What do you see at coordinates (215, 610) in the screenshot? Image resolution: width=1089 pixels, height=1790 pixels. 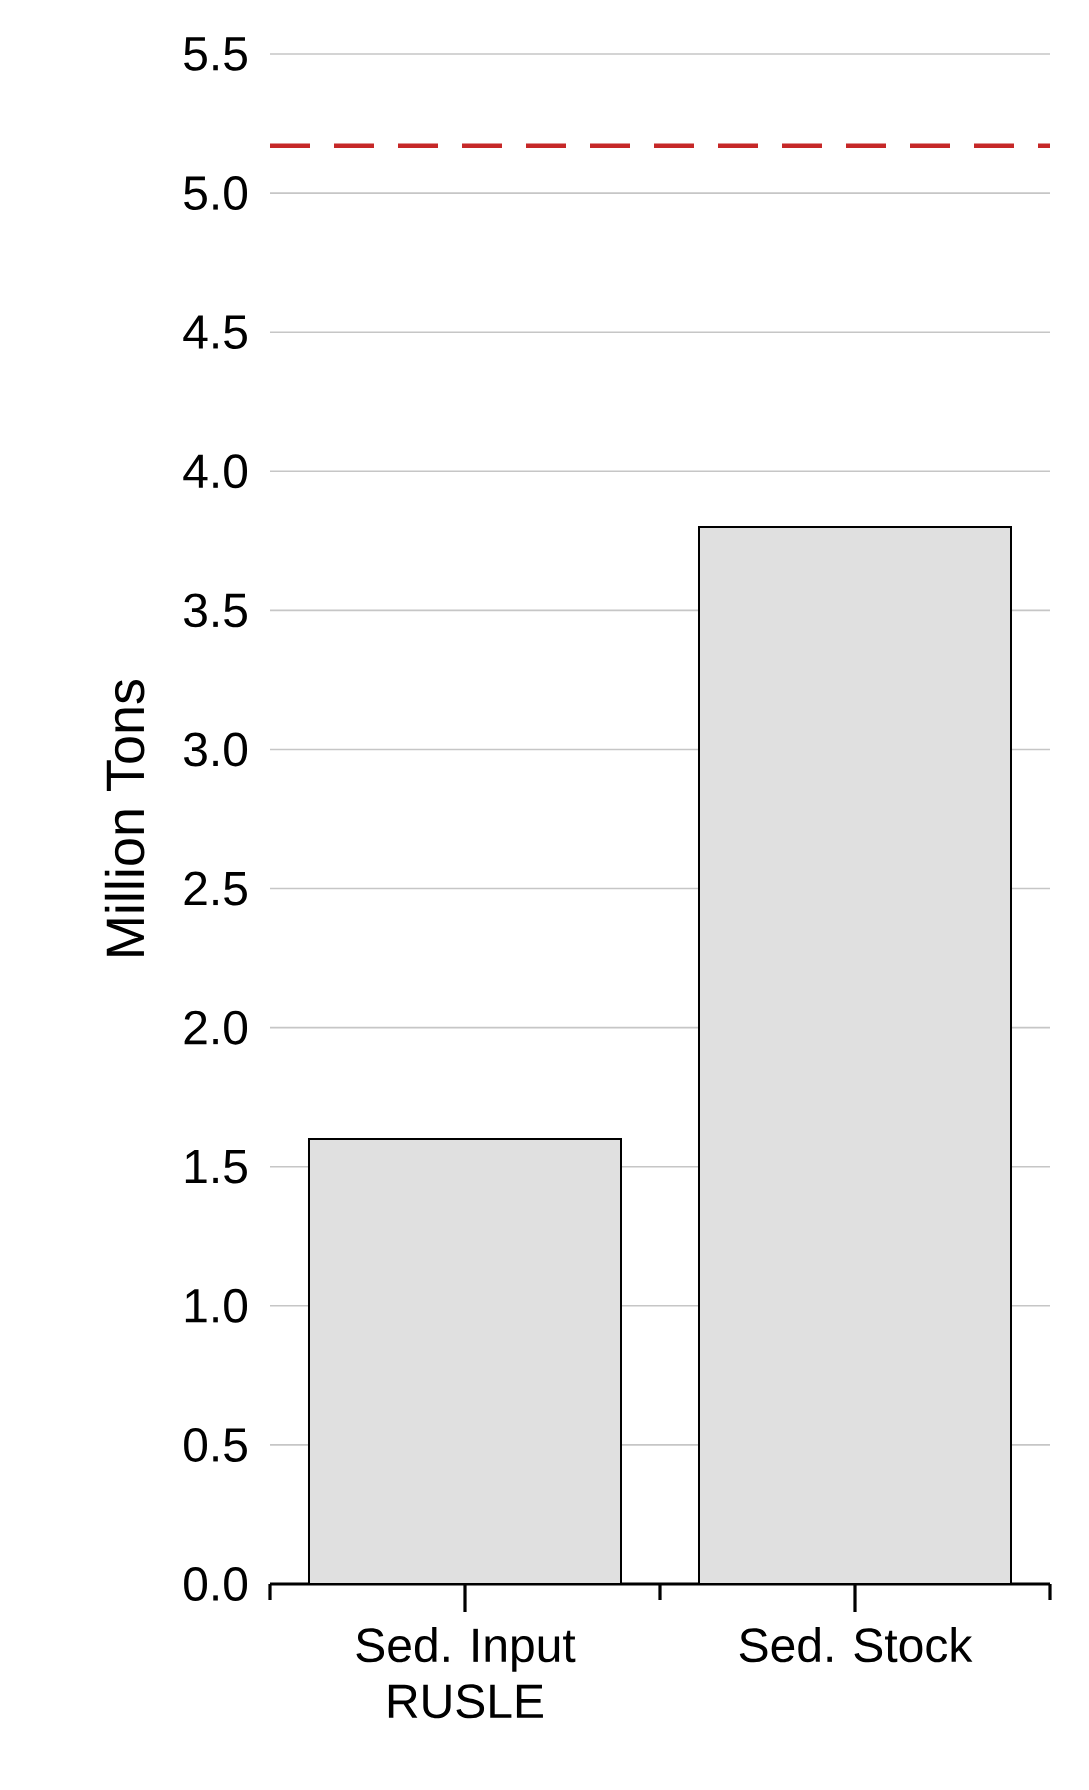 I see `y-tick-label: 3.5` at bounding box center [215, 610].